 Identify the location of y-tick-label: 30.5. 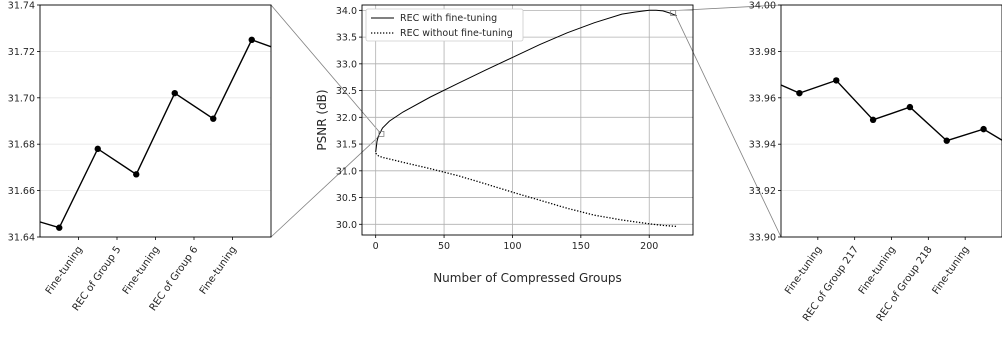
(346, 198).